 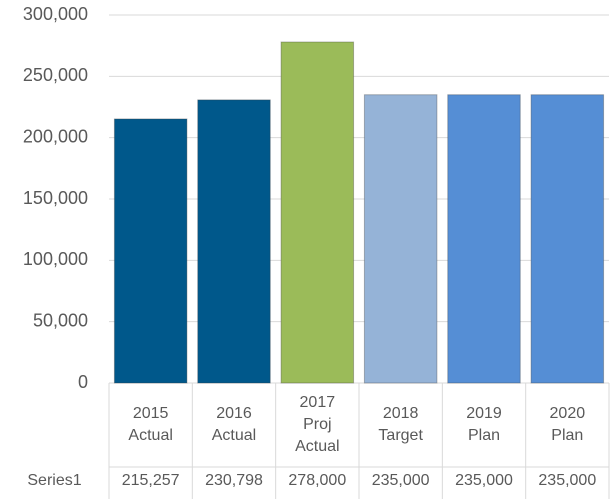 I want to click on y-tick-label: 250,000, so click(x=55, y=75).